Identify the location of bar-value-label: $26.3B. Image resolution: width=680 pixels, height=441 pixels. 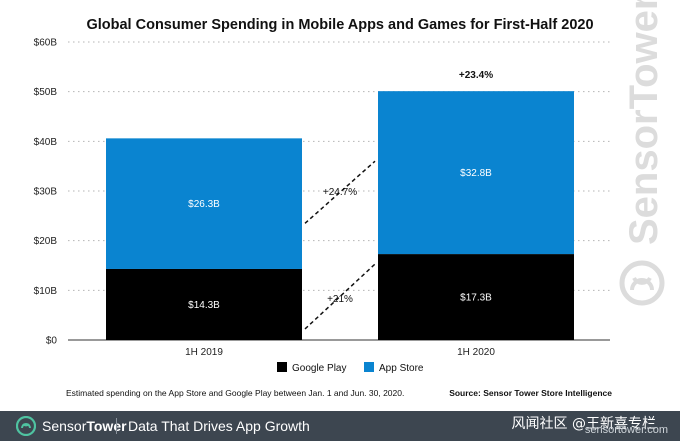
(204, 204).